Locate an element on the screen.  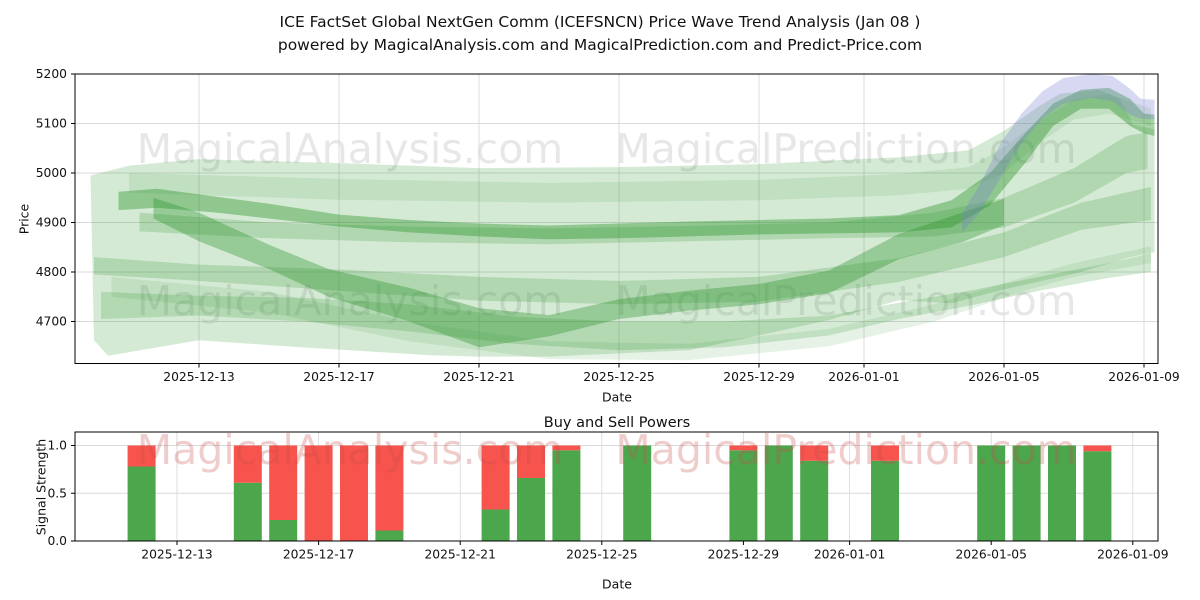
signal-x-tick-label: 2026-01-01 is located at coordinates (849, 555).